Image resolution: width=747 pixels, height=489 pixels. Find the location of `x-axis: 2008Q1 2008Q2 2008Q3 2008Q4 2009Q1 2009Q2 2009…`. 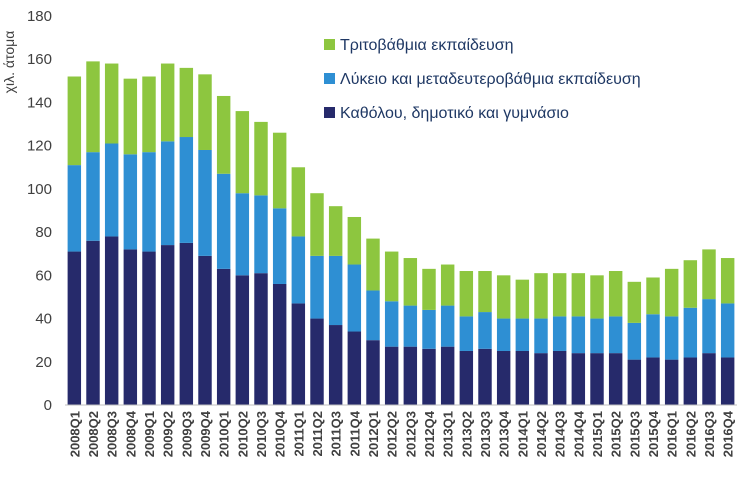

x-axis: 2008Q1 2008Q2 2008Q3 2008Q4 2009Q1 2009Q2 2009… is located at coordinates (401, 433).